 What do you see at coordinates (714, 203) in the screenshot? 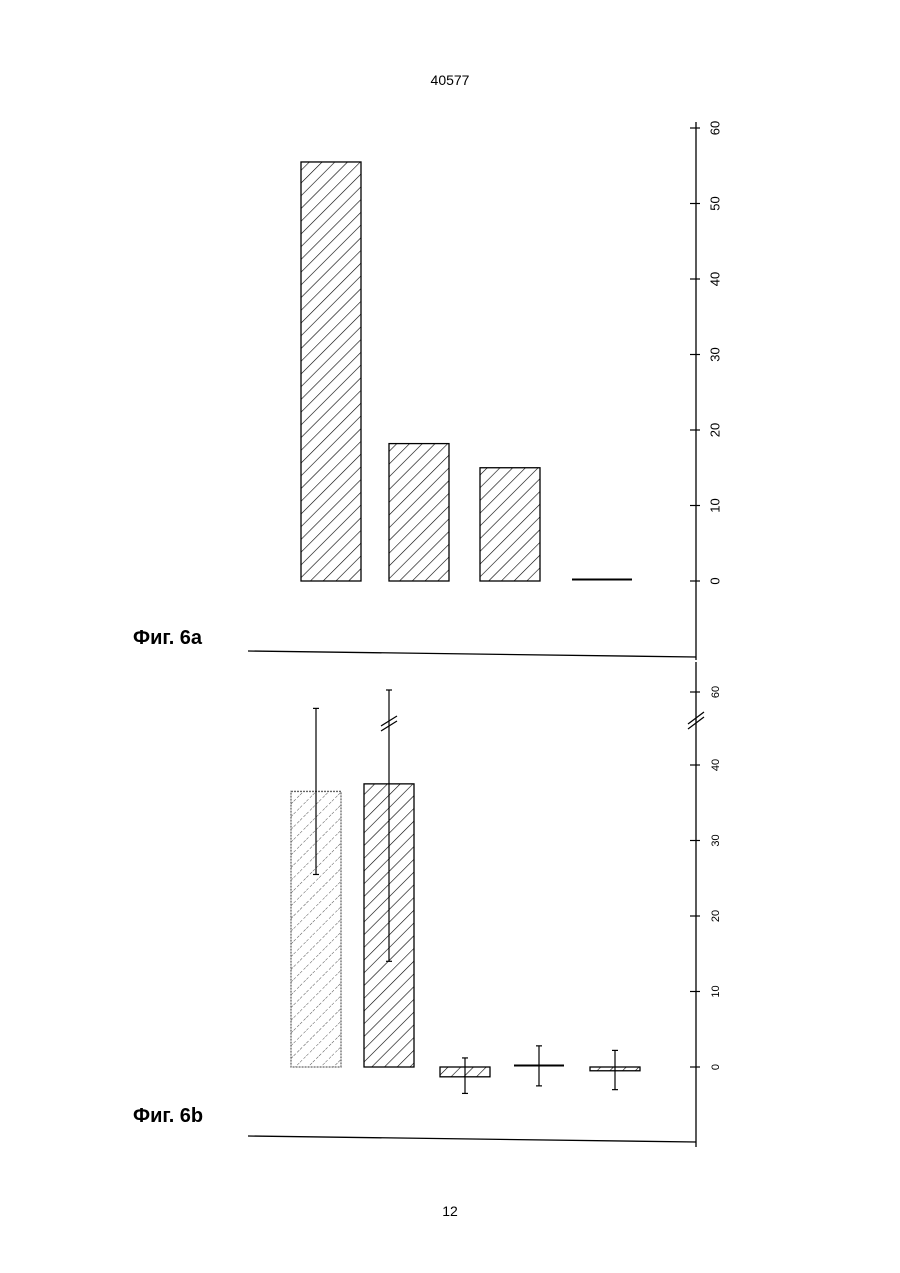
I see `tick-label: 50` at bounding box center [714, 203].